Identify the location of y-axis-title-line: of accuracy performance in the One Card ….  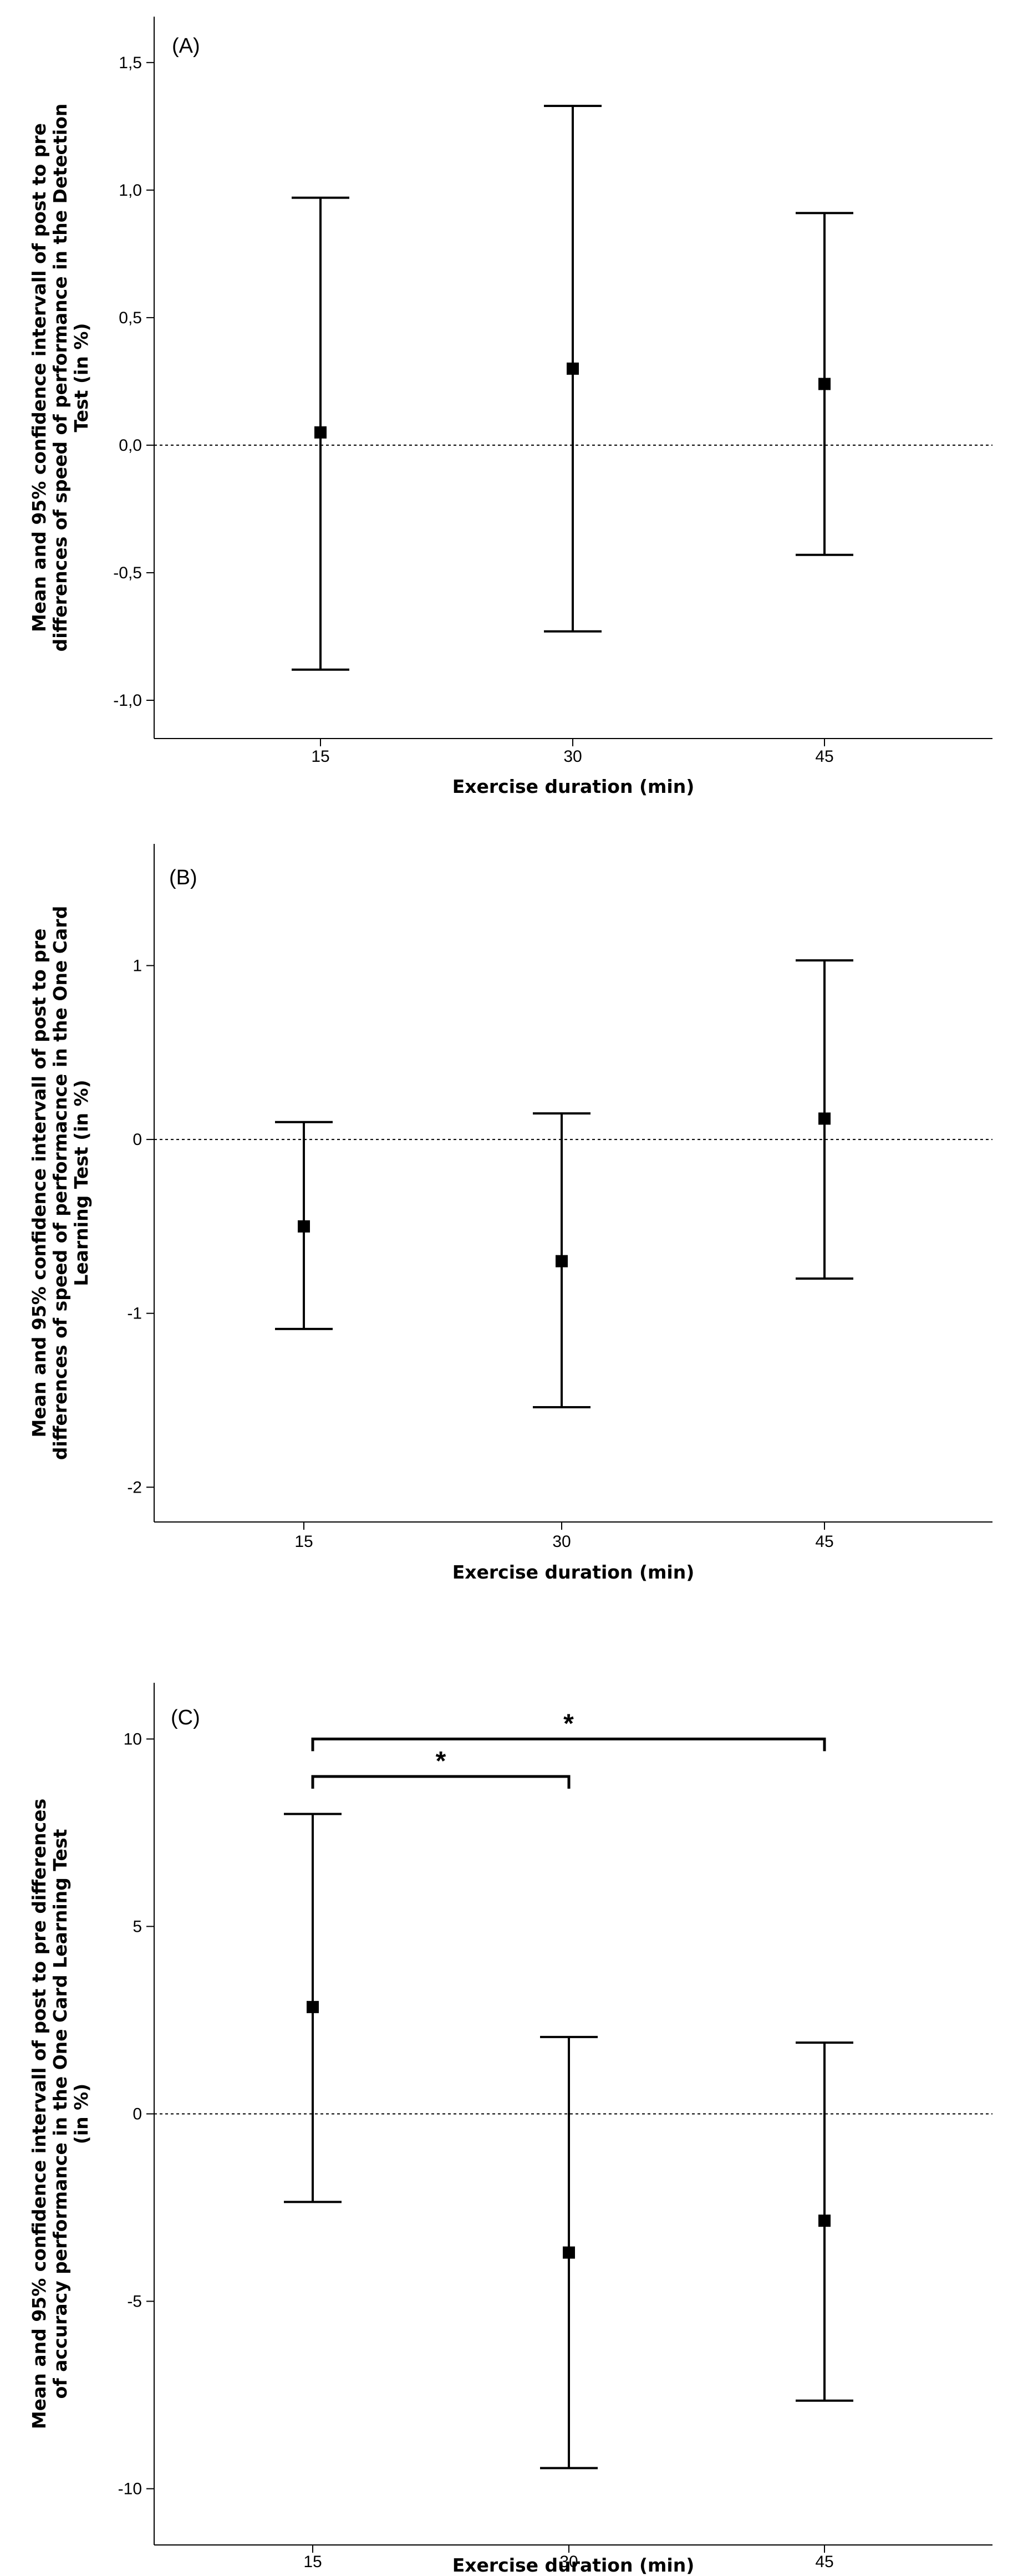
(60, 2114).